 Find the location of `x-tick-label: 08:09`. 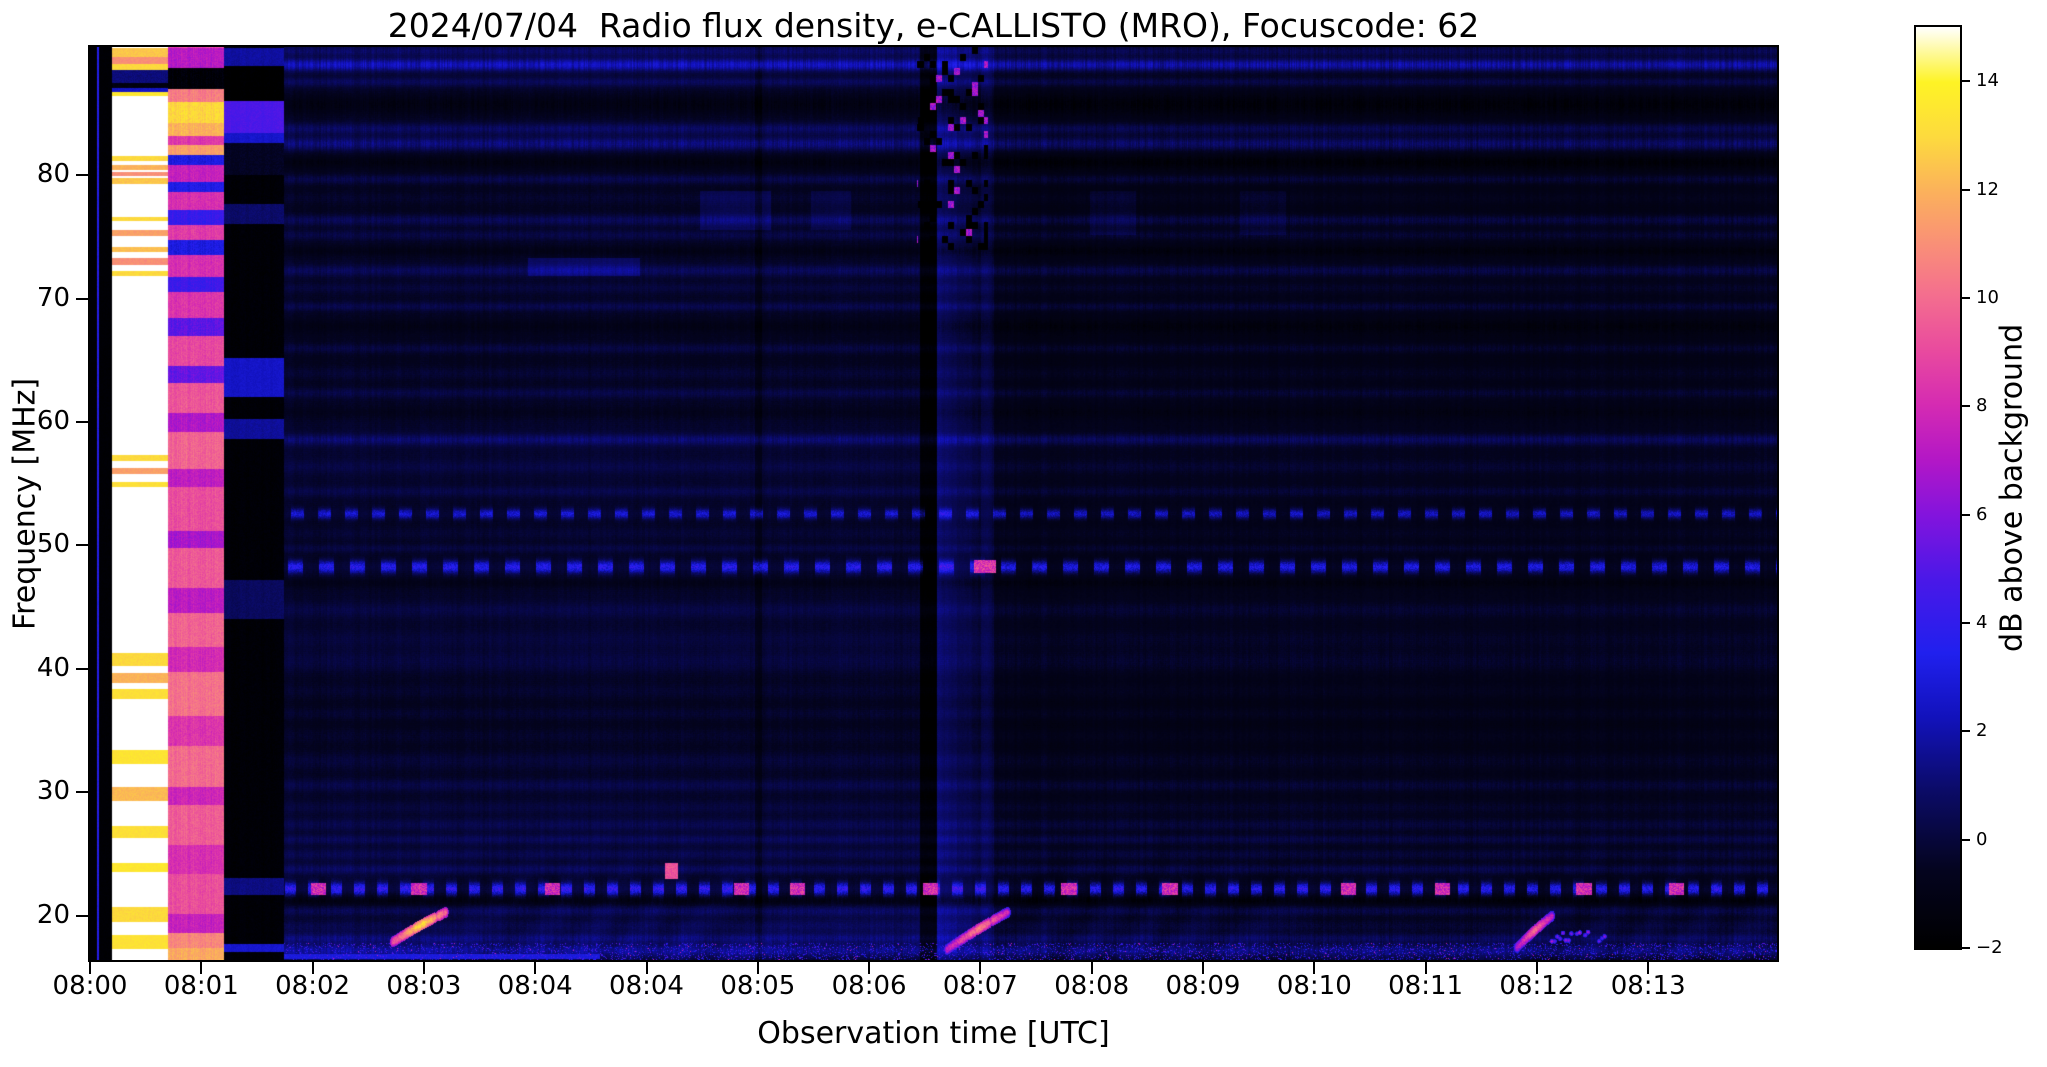

x-tick-label: 08:09 is located at coordinates (1203, 986).